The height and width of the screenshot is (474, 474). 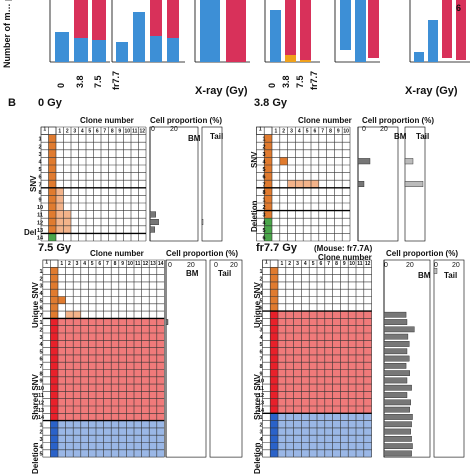 What do you see at coordinates (212, 184) in the screenshot?
I see `tail-box` at bounding box center [212, 184].